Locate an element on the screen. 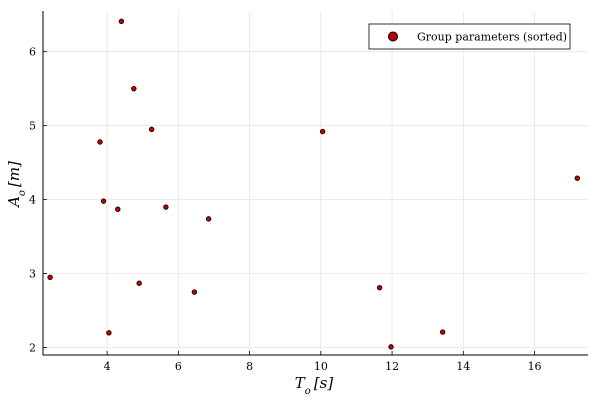 This screenshot has width=600, height=404. legend-marker-icon is located at coordinates (393, 36).